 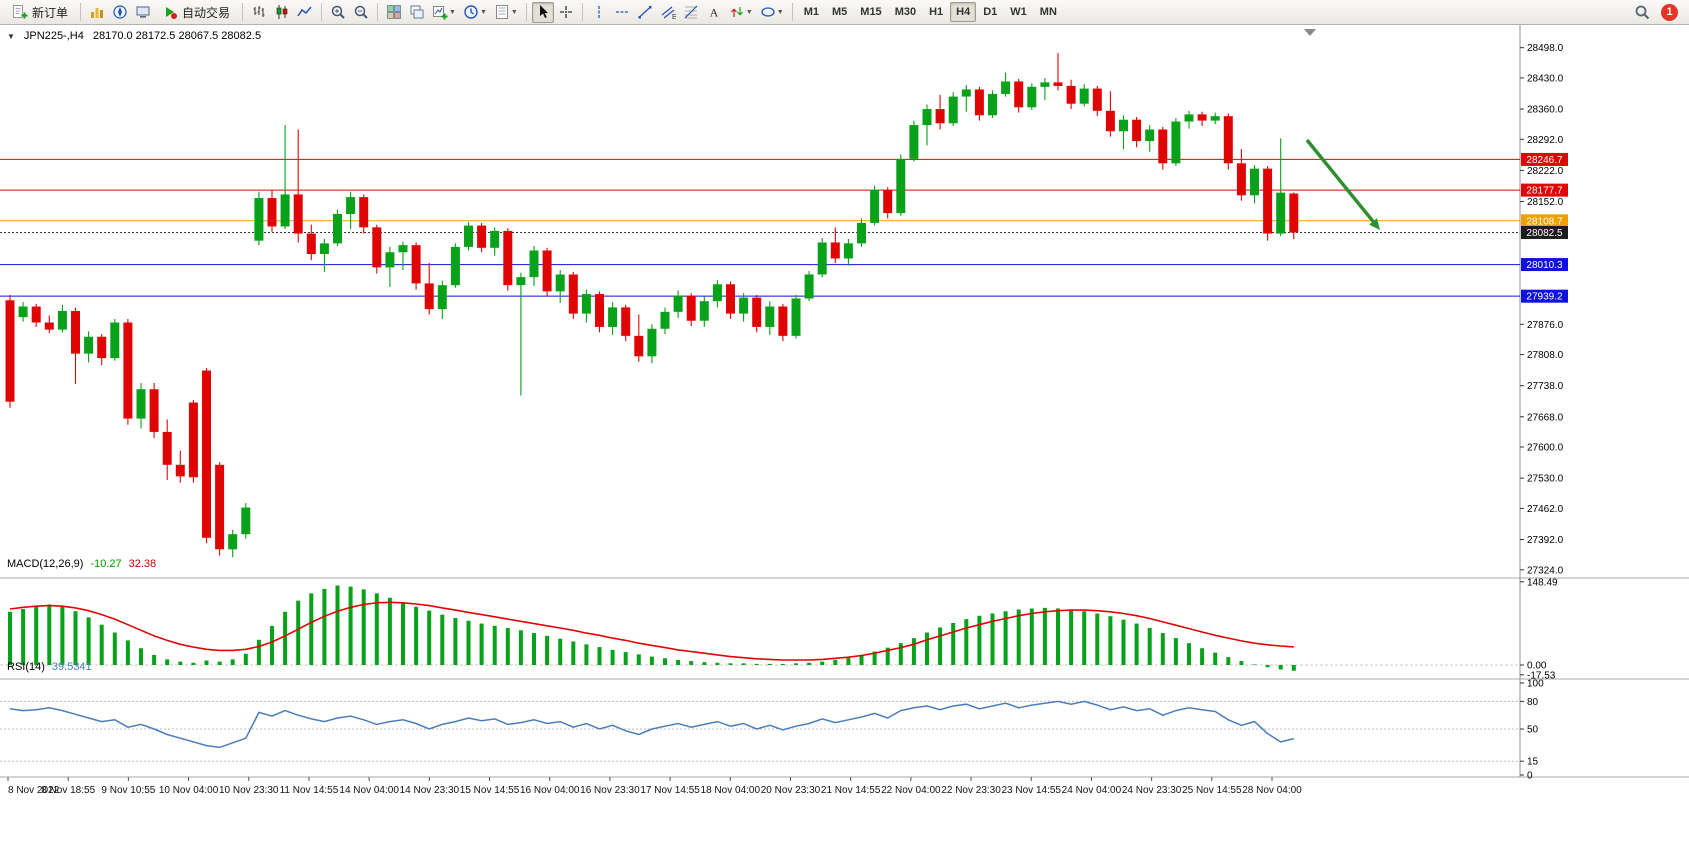 I want to click on timeframe-group: M1 M5 M15 M30 H1 H4 D1 W1 MN, so click(x=930, y=12).